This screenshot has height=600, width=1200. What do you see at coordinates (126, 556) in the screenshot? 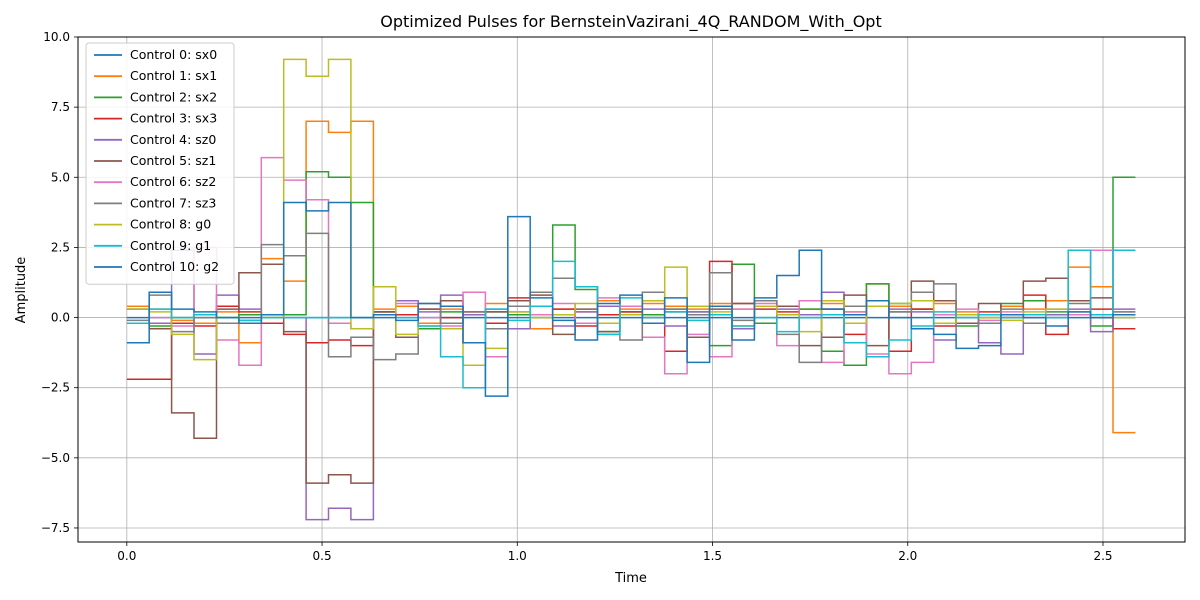
I see `x-tick-label: 0.0` at bounding box center [126, 556].